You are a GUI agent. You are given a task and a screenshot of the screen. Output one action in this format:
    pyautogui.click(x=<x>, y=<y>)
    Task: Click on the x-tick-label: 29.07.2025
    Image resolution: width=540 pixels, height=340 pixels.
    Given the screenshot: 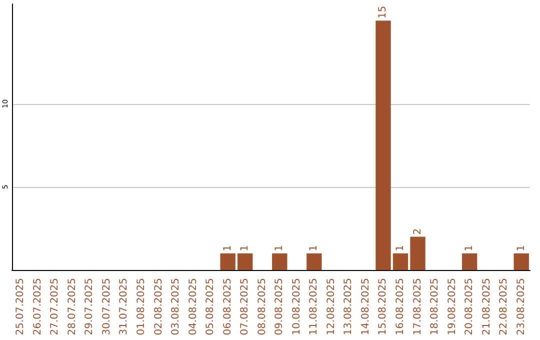 What is the action you would take?
    pyautogui.click(x=90, y=307)
    